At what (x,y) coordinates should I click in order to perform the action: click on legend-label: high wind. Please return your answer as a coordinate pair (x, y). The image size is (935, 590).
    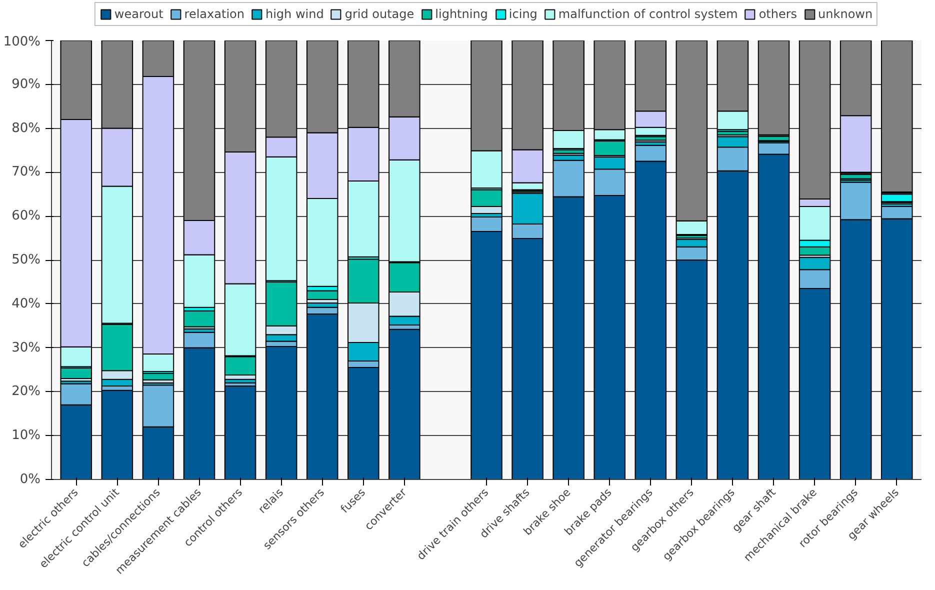
    Looking at the image, I should click on (294, 14).